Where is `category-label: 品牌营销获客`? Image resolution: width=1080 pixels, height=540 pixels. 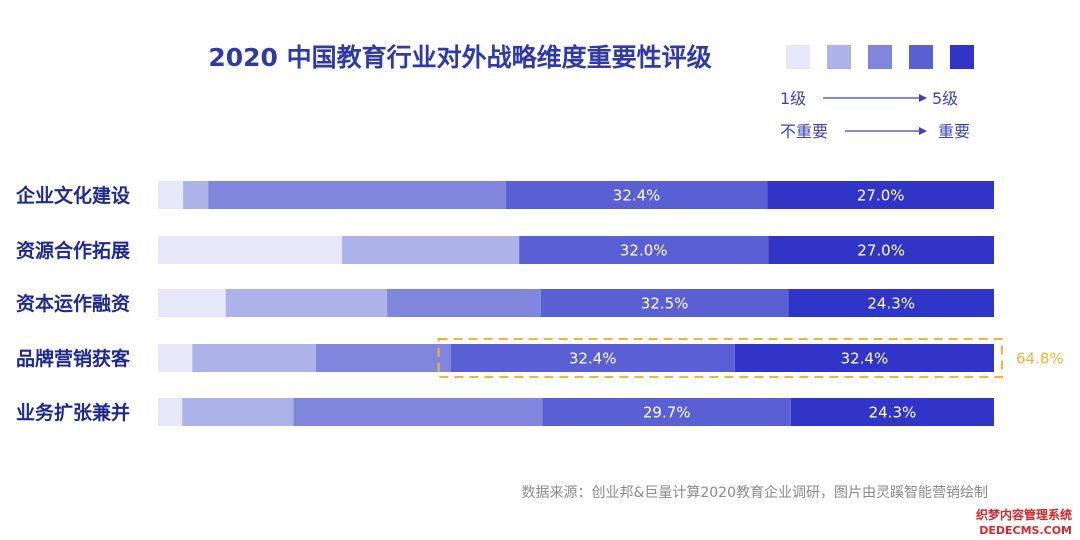
category-label: 品牌营销获客 is located at coordinates (73, 358).